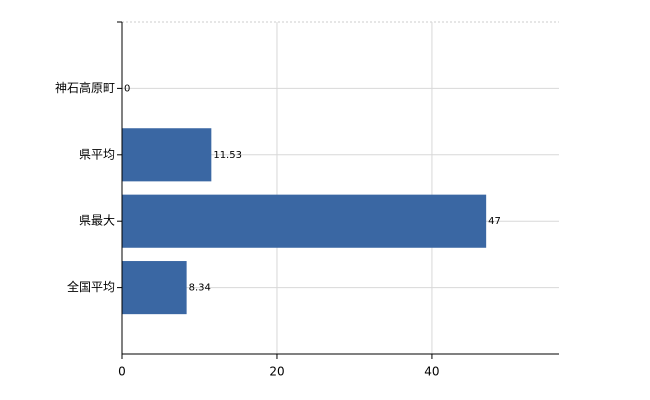 Image resolution: width=650 pixels, height=400 pixels. Describe the element at coordinates (122, 372) in the screenshot. I see `x-tick-label: 0` at that location.